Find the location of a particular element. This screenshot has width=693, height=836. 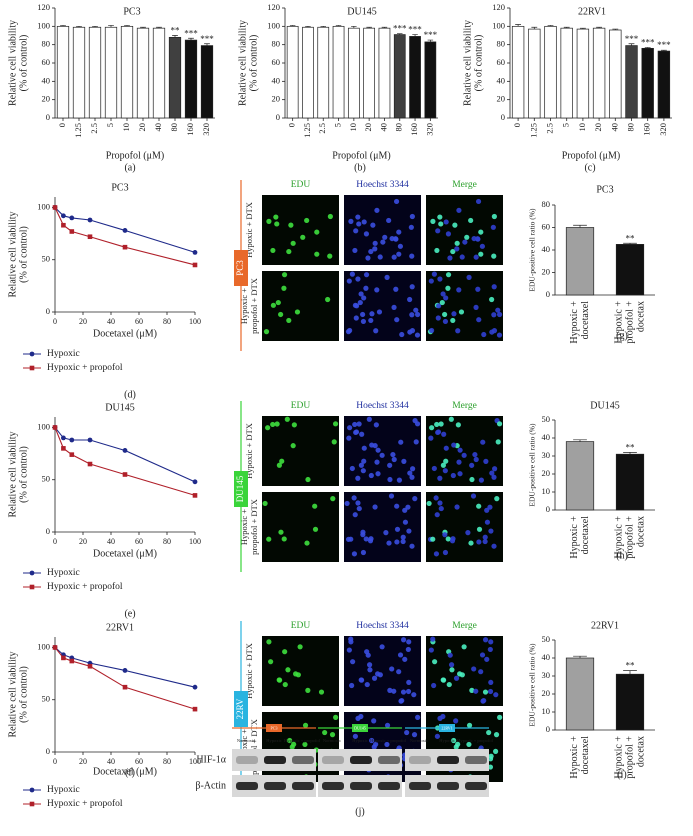

panel-label: (a) is located at coordinates (129, 167).